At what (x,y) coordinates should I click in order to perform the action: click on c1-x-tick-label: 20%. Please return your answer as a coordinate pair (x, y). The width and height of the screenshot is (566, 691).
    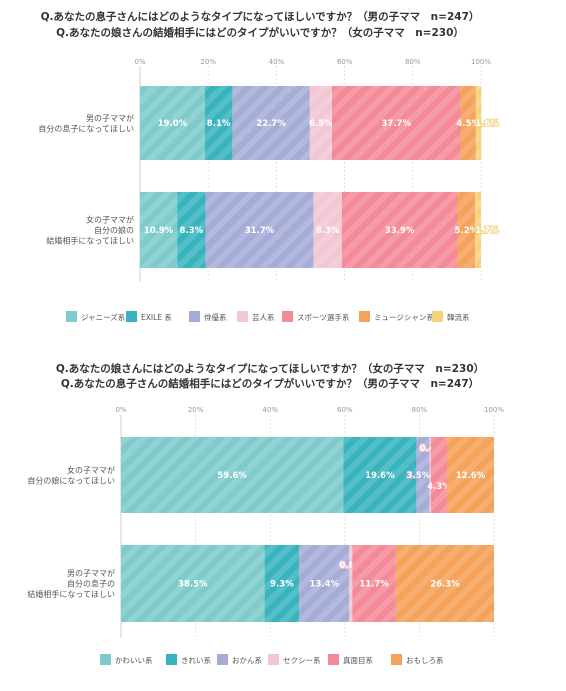
    Looking at the image, I should click on (208, 62).